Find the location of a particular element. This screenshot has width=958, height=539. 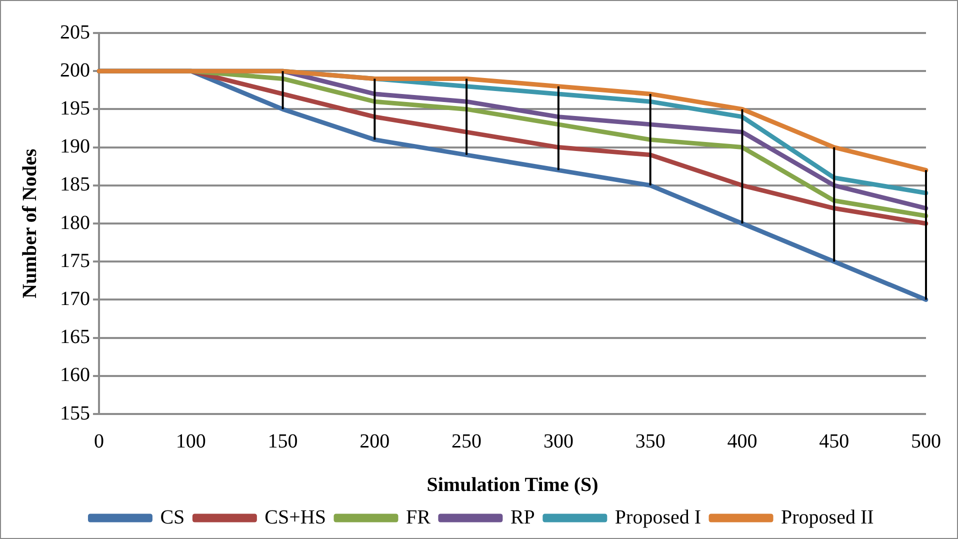

y-tick-label: 205 is located at coordinates (75, 32).